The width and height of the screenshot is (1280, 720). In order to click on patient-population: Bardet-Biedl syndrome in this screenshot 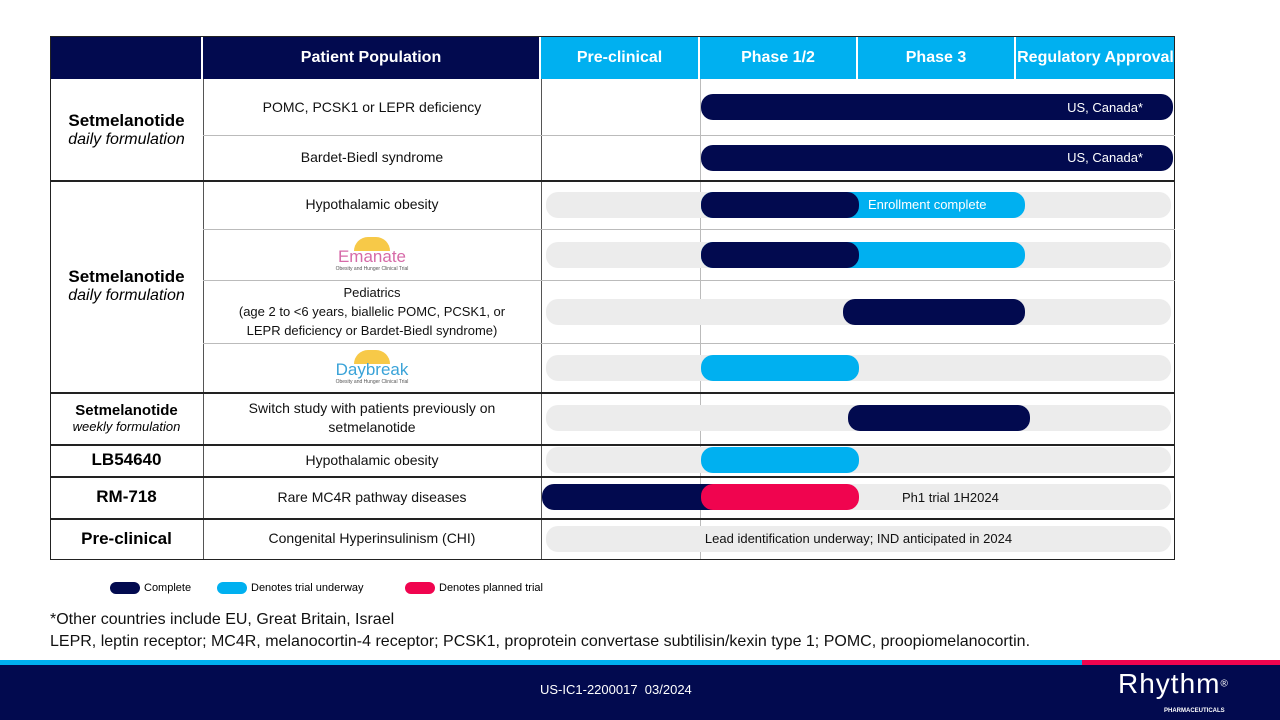, I will do `click(372, 157)`.